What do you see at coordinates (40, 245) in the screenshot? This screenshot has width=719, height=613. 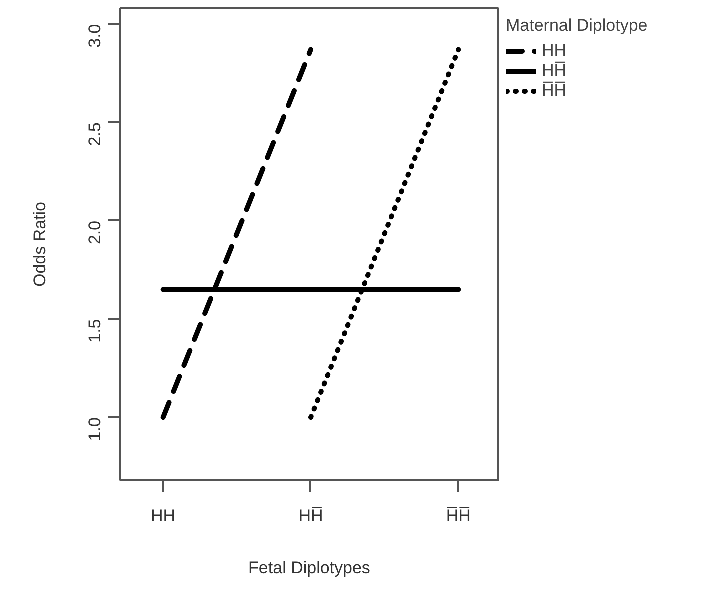 I see `y-axis-title: Odds Ratio` at bounding box center [40, 245].